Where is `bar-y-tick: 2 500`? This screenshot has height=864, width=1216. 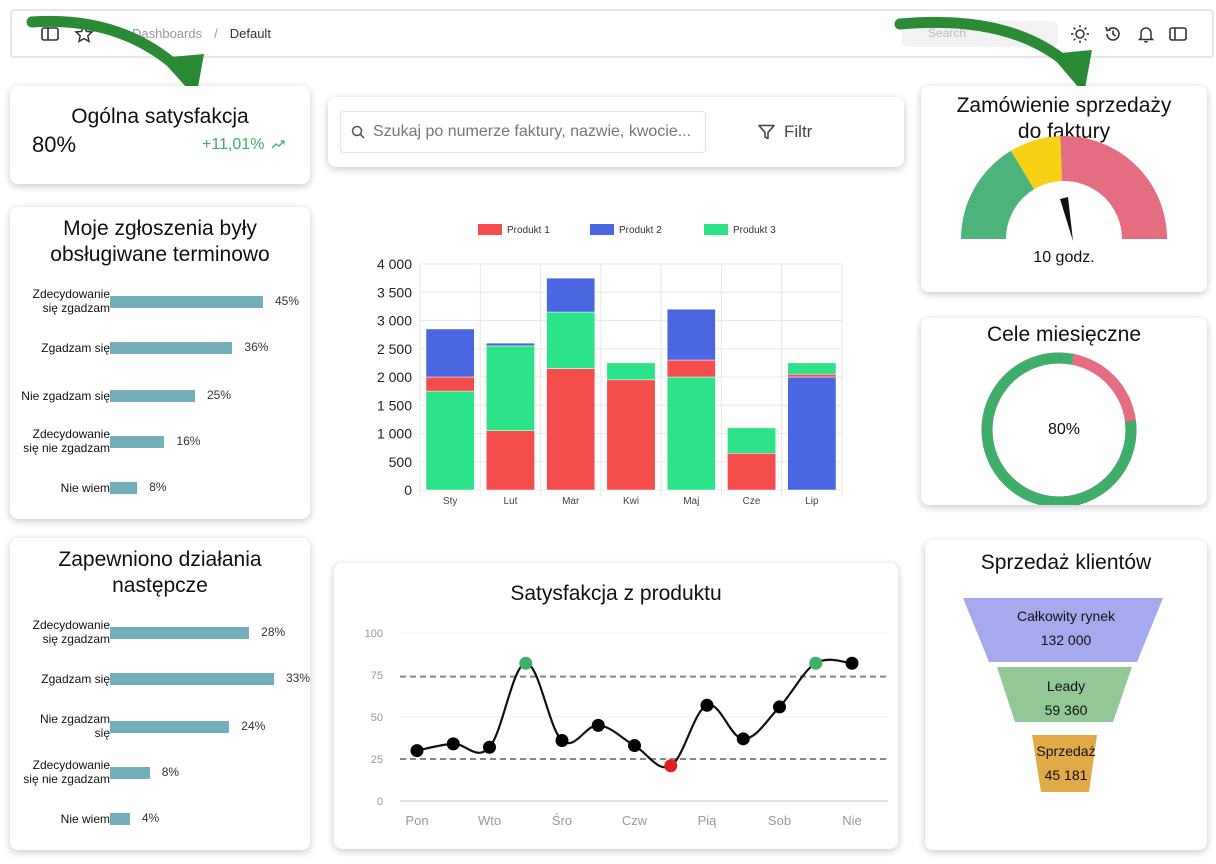
bar-y-tick: 2 500 is located at coordinates (394, 349).